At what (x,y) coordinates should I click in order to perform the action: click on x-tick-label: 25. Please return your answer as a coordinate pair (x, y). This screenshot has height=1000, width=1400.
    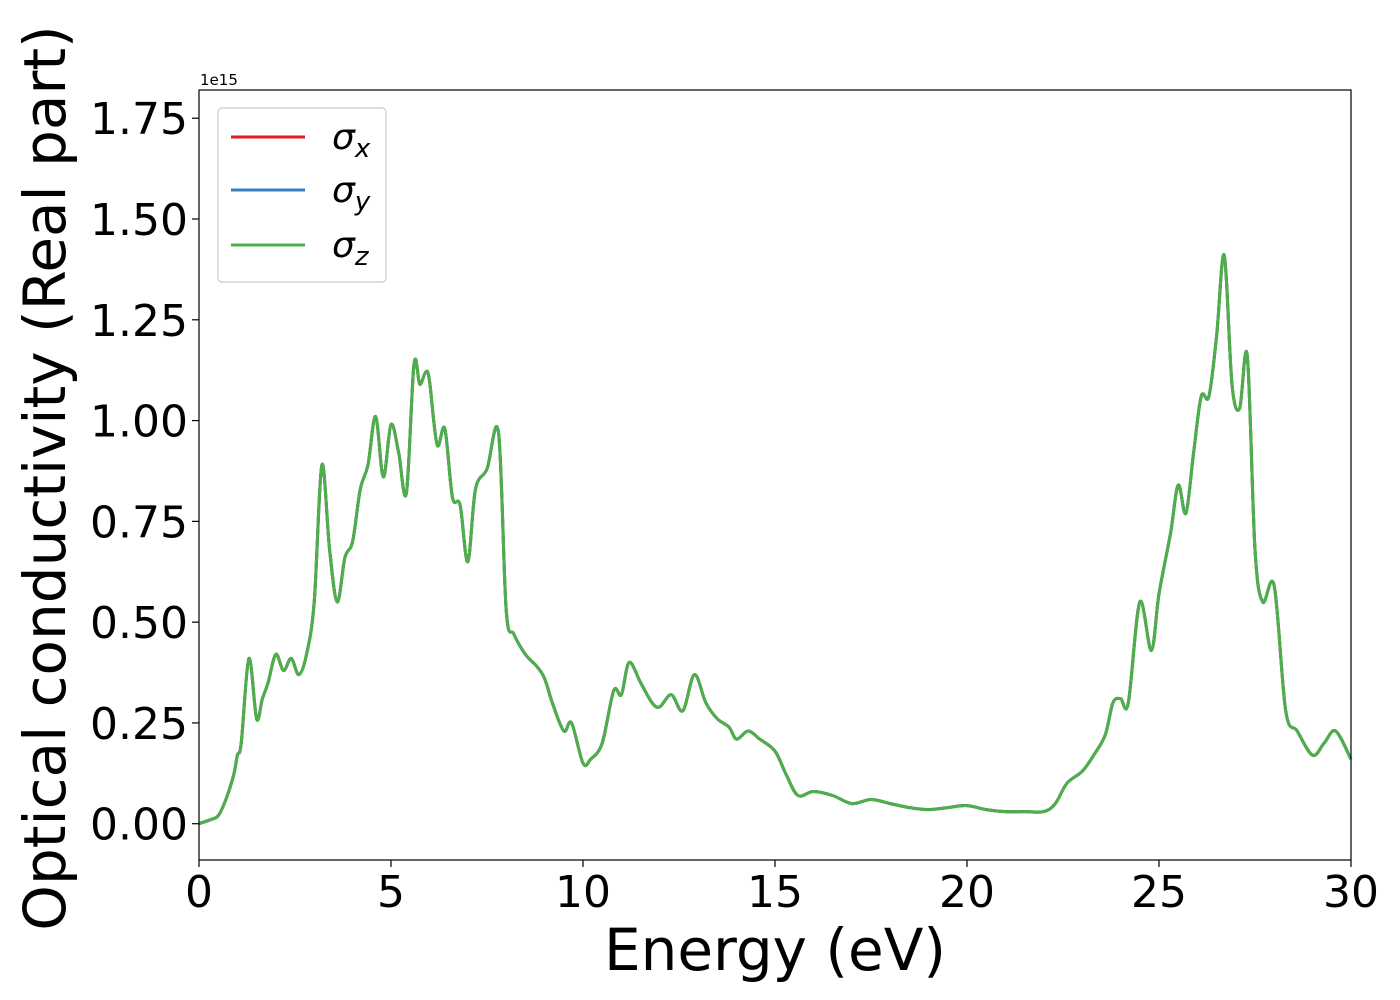
    Looking at the image, I should click on (1159, 892).